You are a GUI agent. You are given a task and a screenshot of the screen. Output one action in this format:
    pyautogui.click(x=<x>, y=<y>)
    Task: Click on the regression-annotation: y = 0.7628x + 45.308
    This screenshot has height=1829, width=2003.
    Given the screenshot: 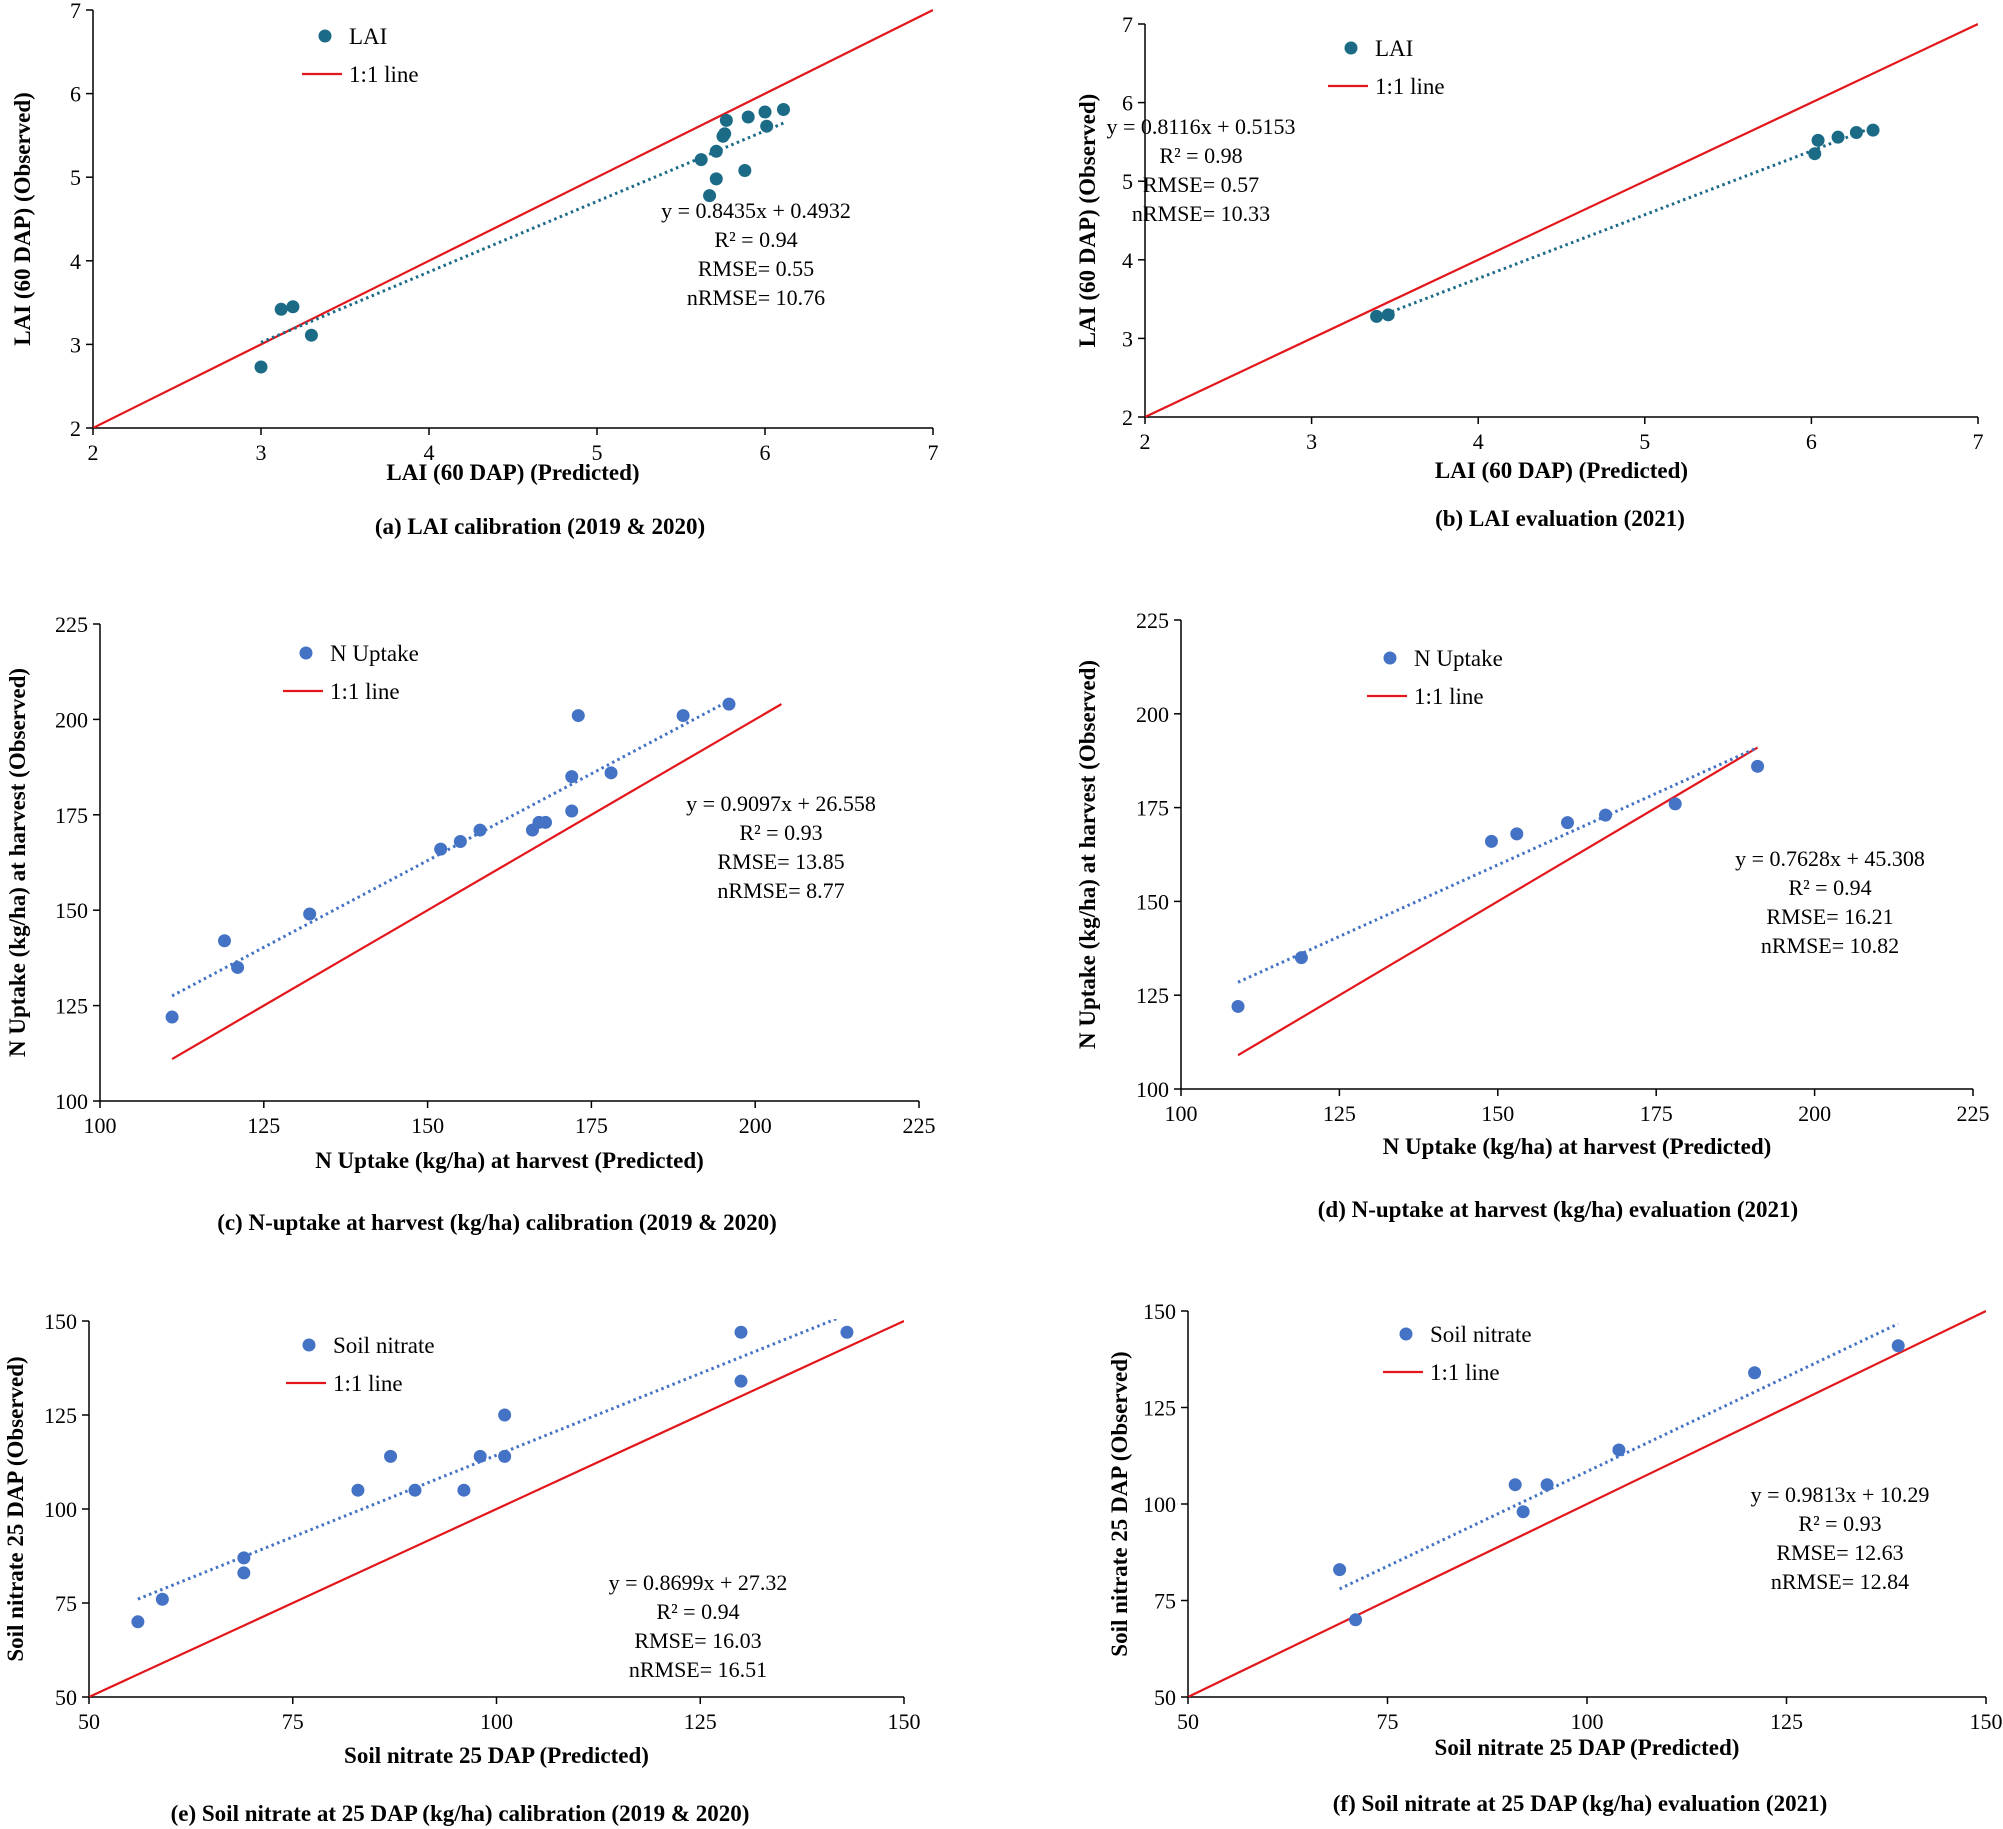 What is the action you would take?
    pyautogui.click(x=1830, y=858)
    